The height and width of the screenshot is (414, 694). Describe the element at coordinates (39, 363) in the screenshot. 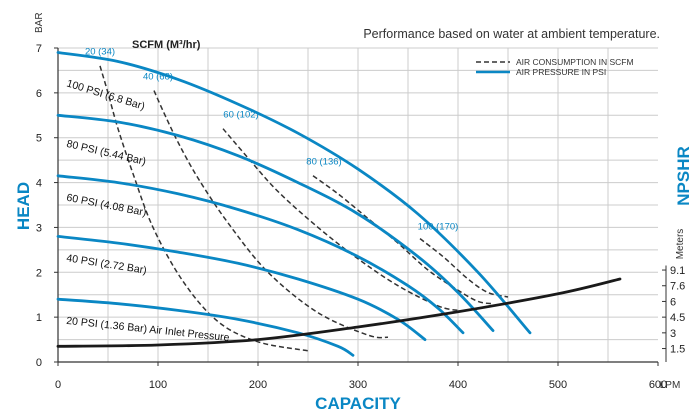

I see `y-tick-label: 0` at that location.